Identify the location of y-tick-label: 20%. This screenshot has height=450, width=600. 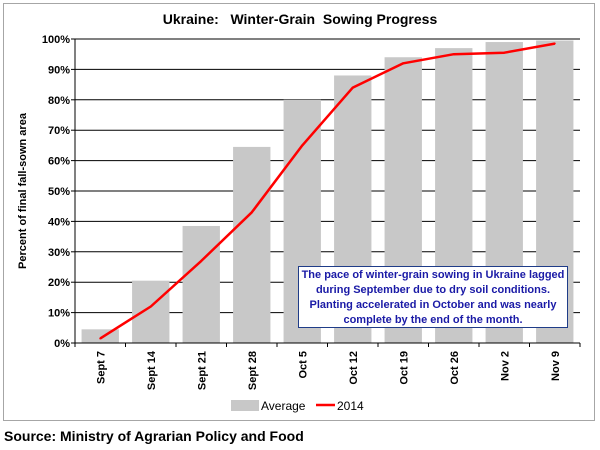
(59, 283).